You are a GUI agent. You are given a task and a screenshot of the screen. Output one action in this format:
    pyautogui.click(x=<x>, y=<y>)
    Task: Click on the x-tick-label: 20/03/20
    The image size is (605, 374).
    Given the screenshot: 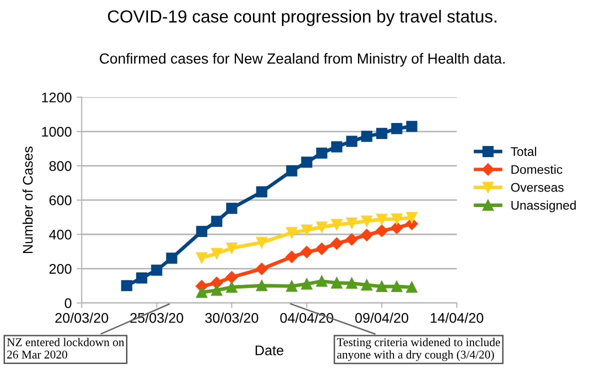 What is the action you would take?
    pyautogui.click(x=81, y=317)
    